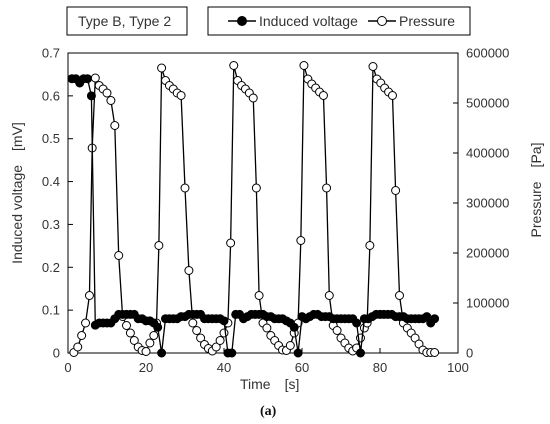 Image resolution: width=550 pixels, height=424 pixels. What do you see at coordinates (266, 361) in the screenshot?
I see `x-axis: 0 20 40 60 80 100` at bounding box center [266, 361].